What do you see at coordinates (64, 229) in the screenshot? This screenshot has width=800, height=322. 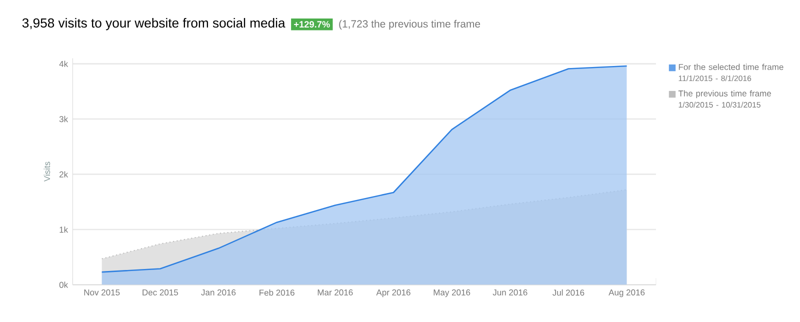 I see `y-tick-label: 1k` at bounding box center [64, 229].